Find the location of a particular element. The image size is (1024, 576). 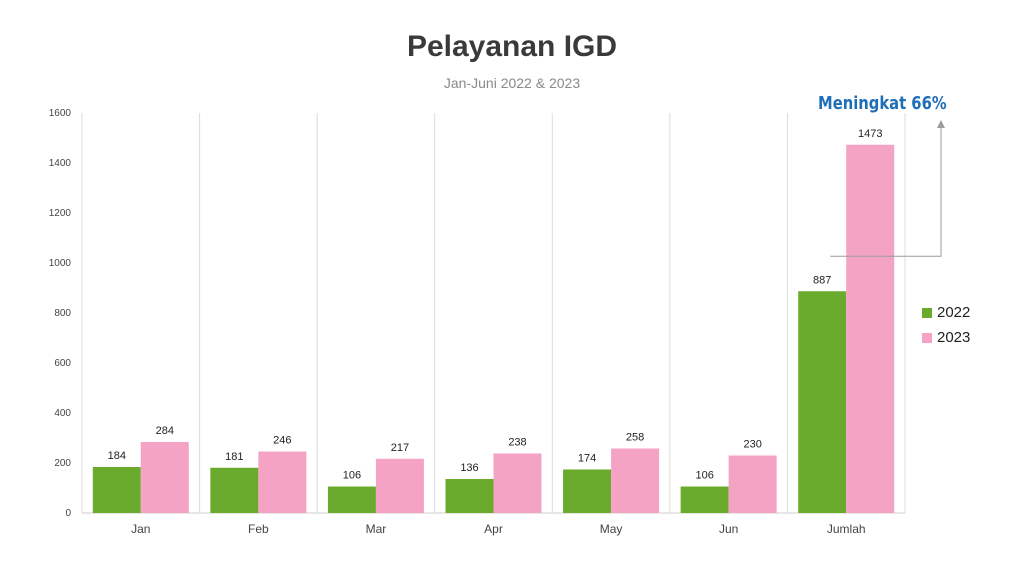

chart-subtitle: Jan-Juni 2022 & 2023 is located at coordinates (512, 83).